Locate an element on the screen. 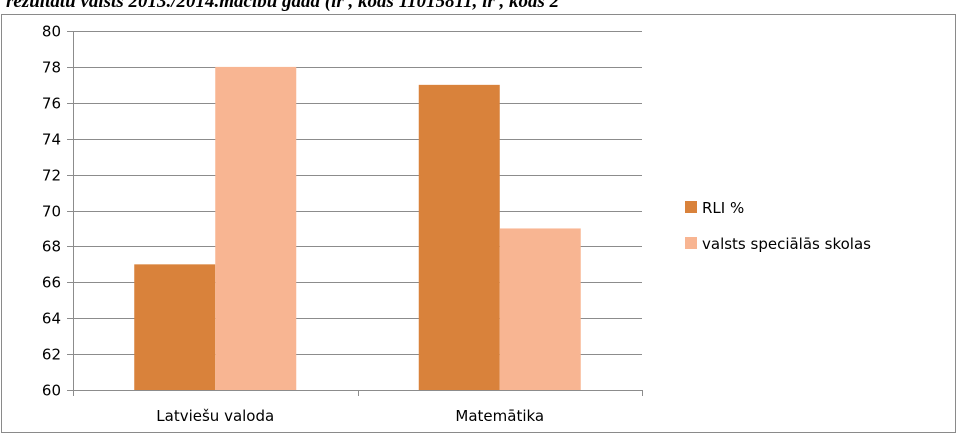 The height and width of the screenshot is (434, 957). y-tick-label: 62 is located at coordinates (51, 355).